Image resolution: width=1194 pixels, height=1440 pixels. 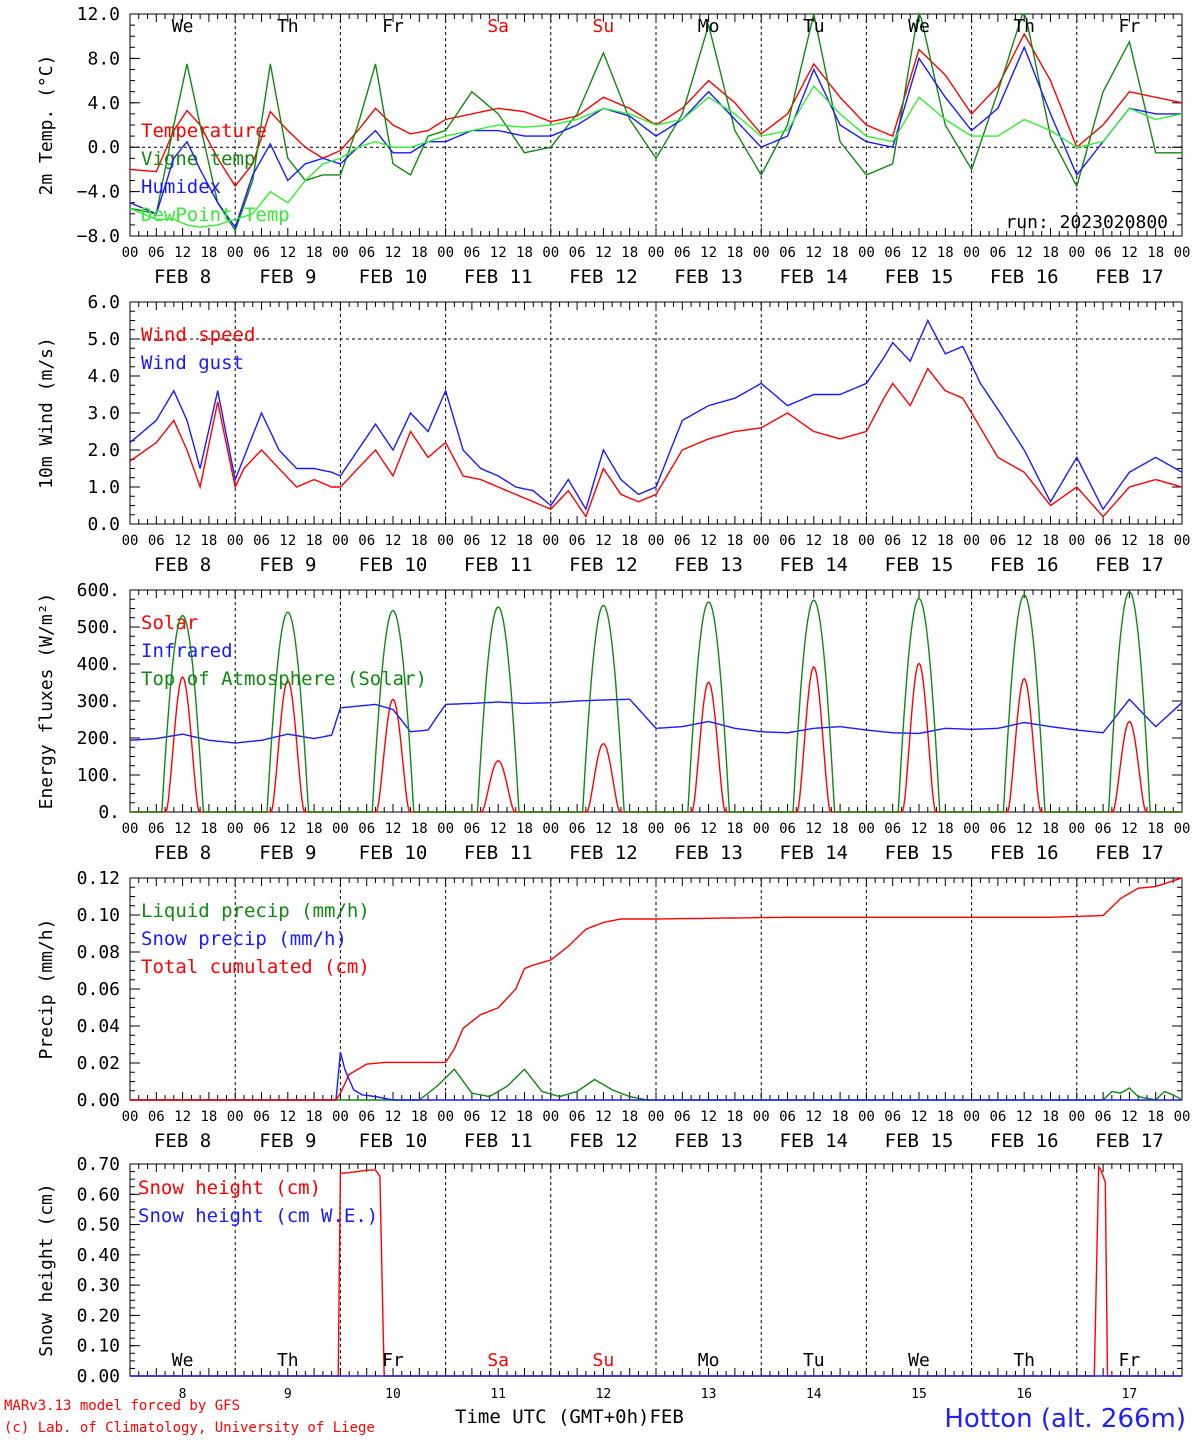 What do you see at coordinates (98, 1225) in the screenshot?
I see `y-tick-label: 0.50` at bounding box center [98, 1225].